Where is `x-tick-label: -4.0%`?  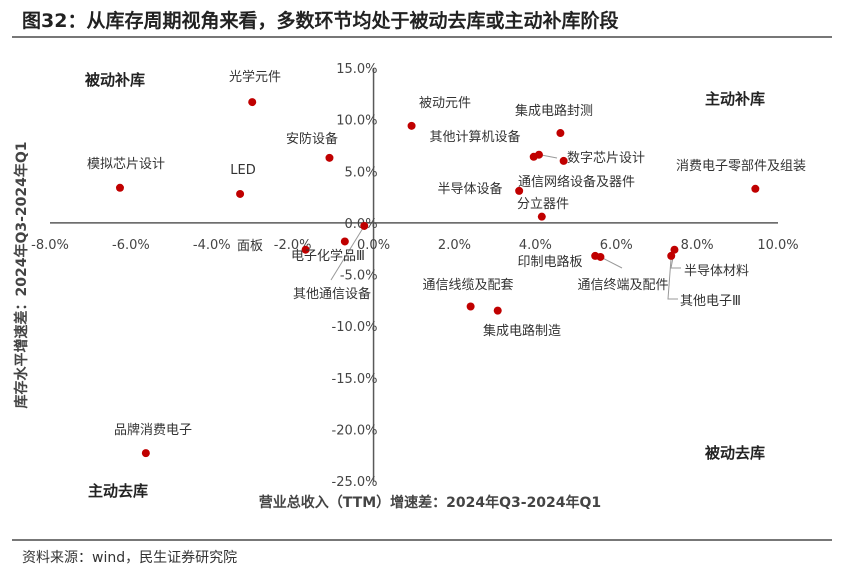 x-tick-label: -4.0% is located at coordinates (212, 245).